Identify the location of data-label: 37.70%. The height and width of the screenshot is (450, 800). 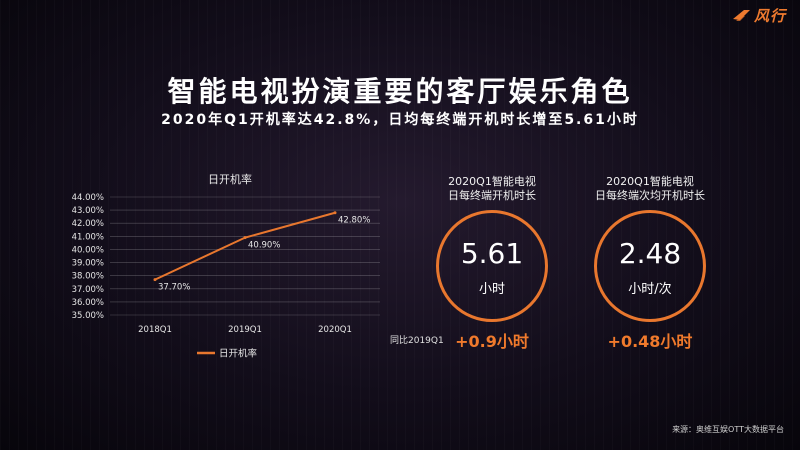
(174, 288).